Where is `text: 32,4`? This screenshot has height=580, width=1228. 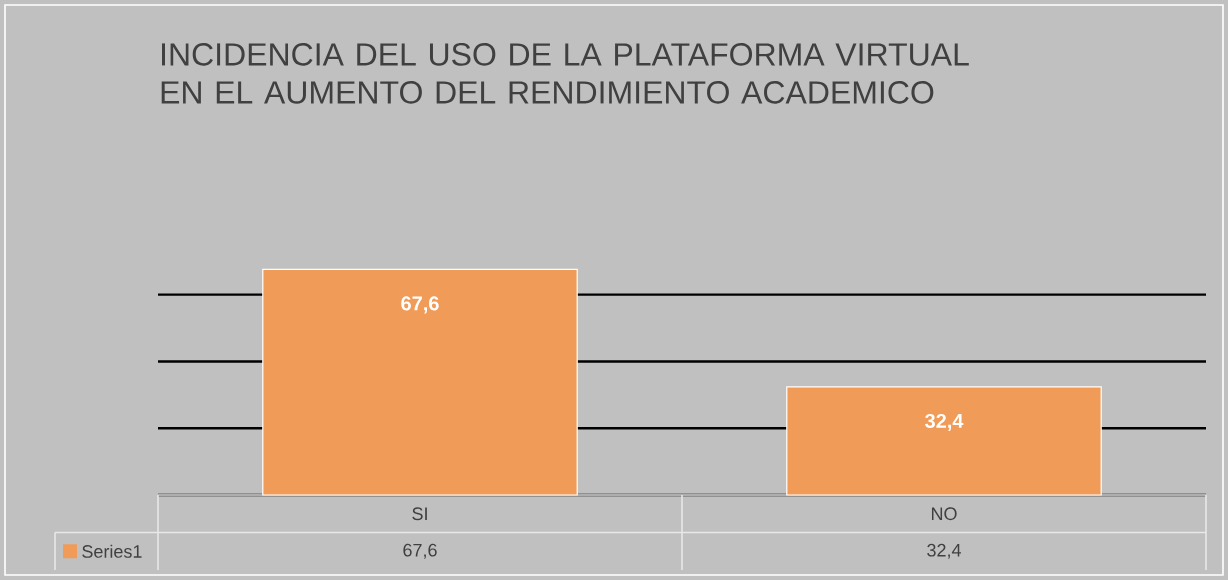 text: 32,4 is located at coordinates (944, 422).